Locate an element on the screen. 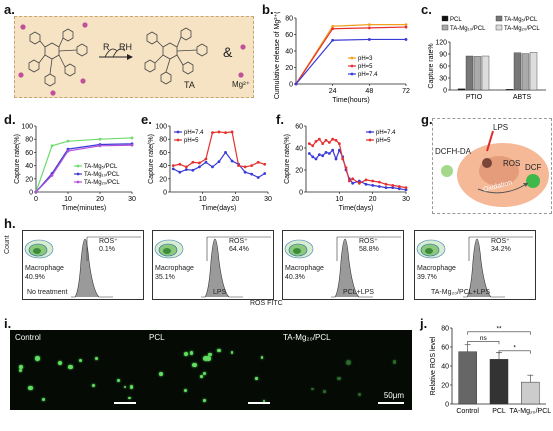  flow-plot: ROS⁺ 64.4% Macrophage 35.1% LPS is located at coordinates (213, 265).